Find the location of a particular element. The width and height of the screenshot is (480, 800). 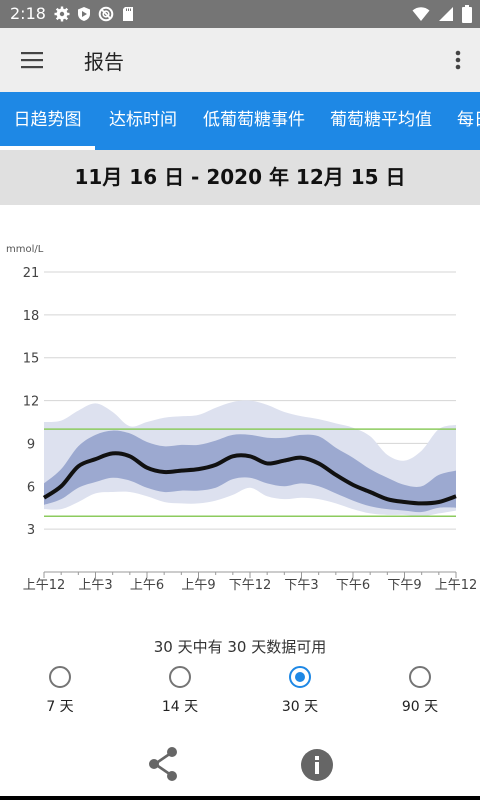

x-tick-label: 下午6 is located at coordinates (353, 585).